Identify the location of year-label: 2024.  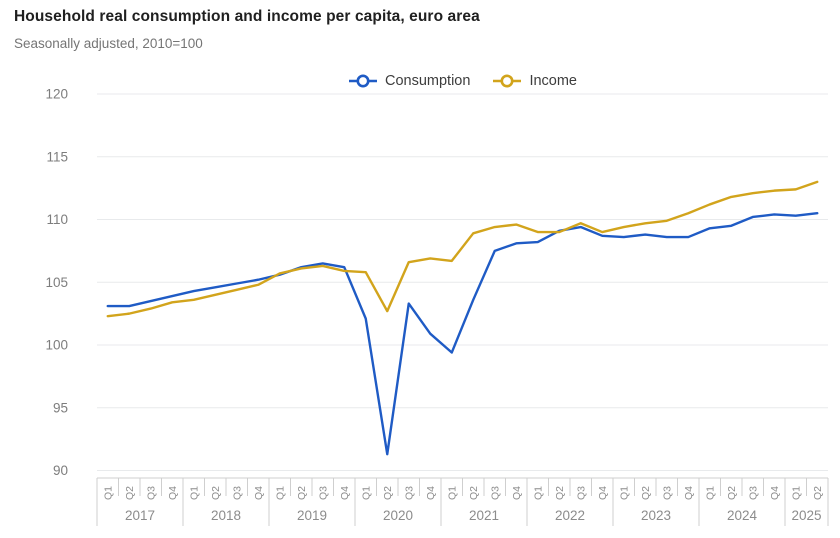
(742, 515).